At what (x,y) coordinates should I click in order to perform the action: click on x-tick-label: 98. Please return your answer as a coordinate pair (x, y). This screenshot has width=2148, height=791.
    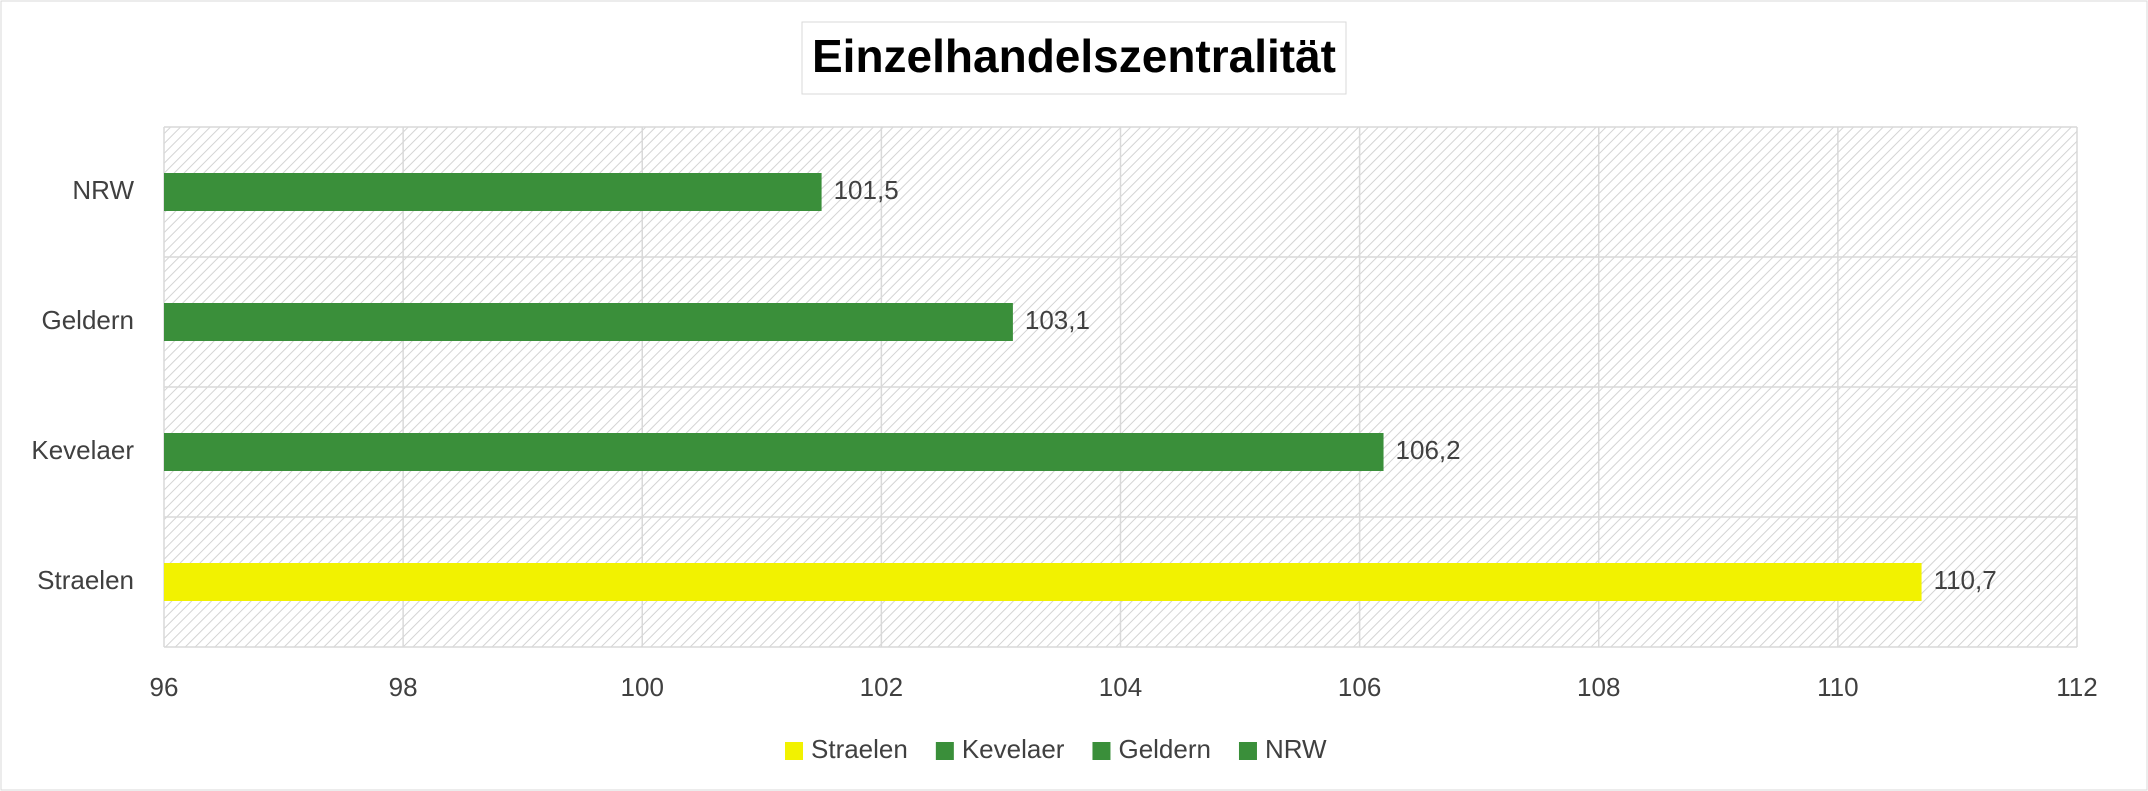
    Looking at the image, I should click on (403, 687).